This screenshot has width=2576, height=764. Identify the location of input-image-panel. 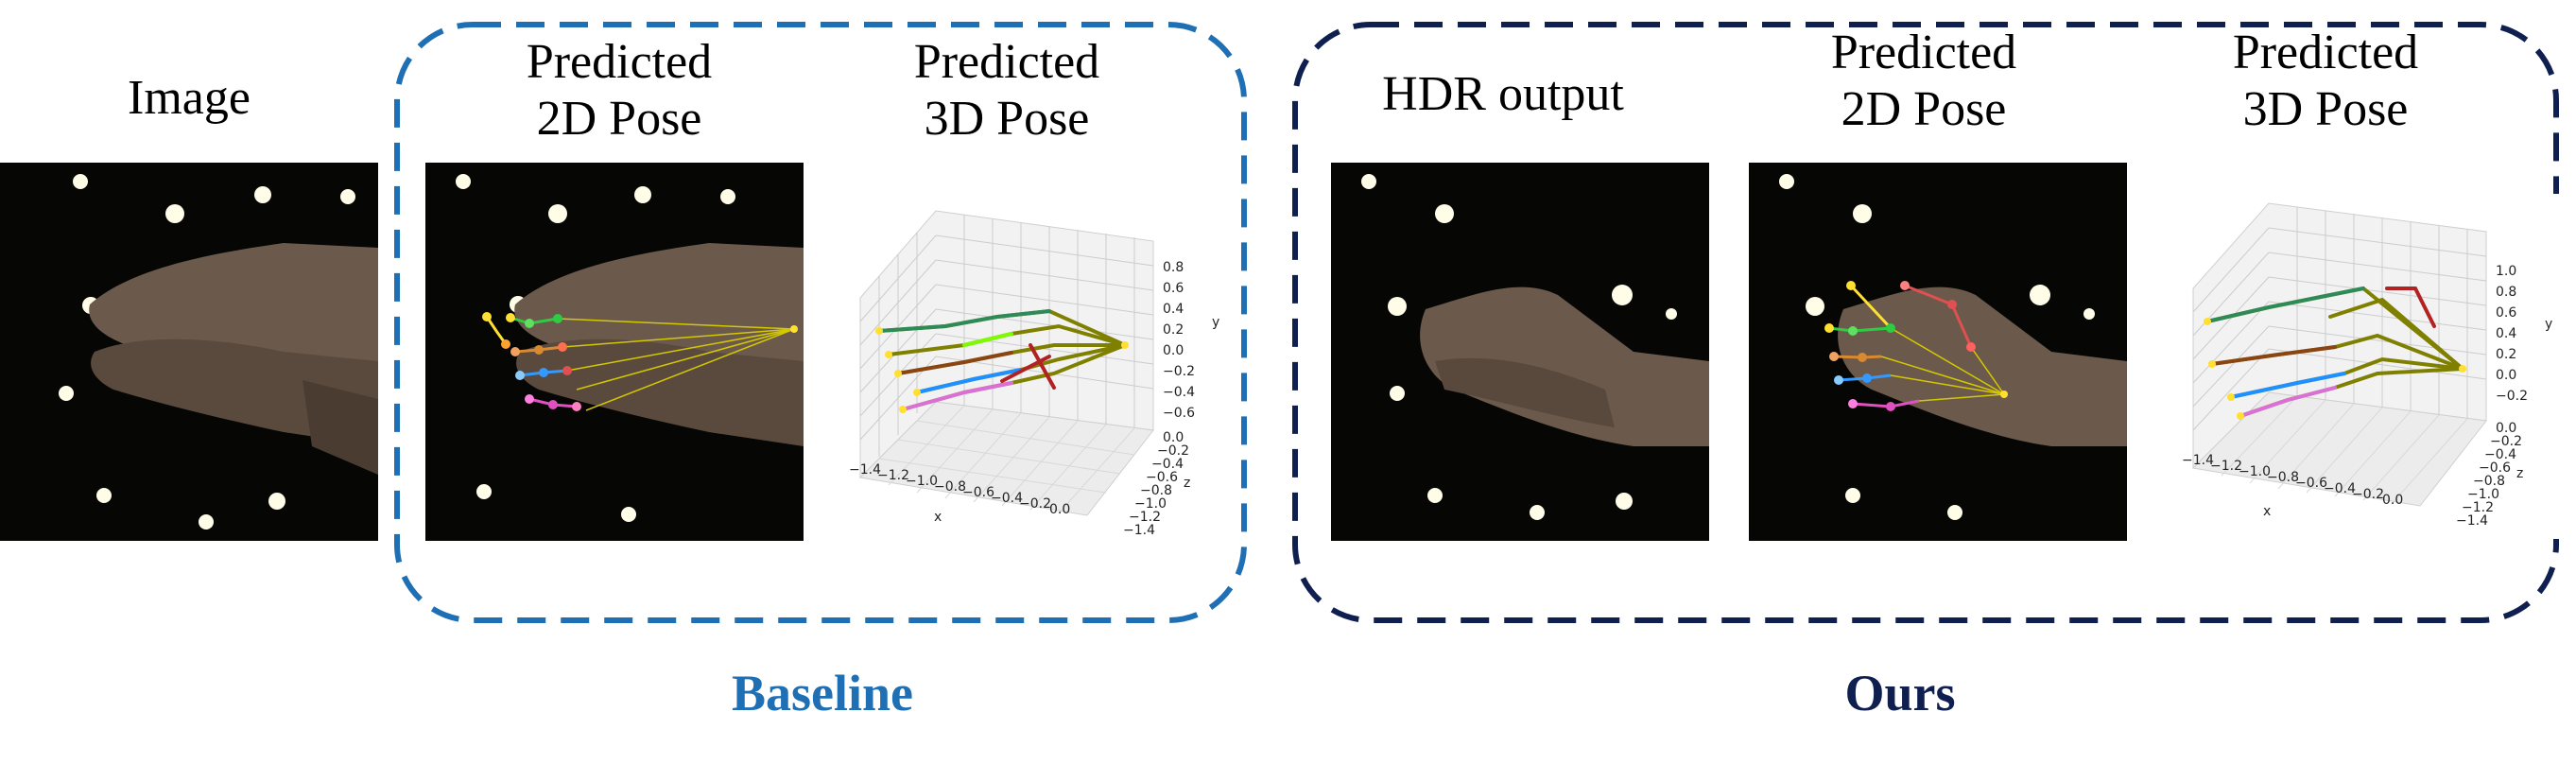
(189, 352).